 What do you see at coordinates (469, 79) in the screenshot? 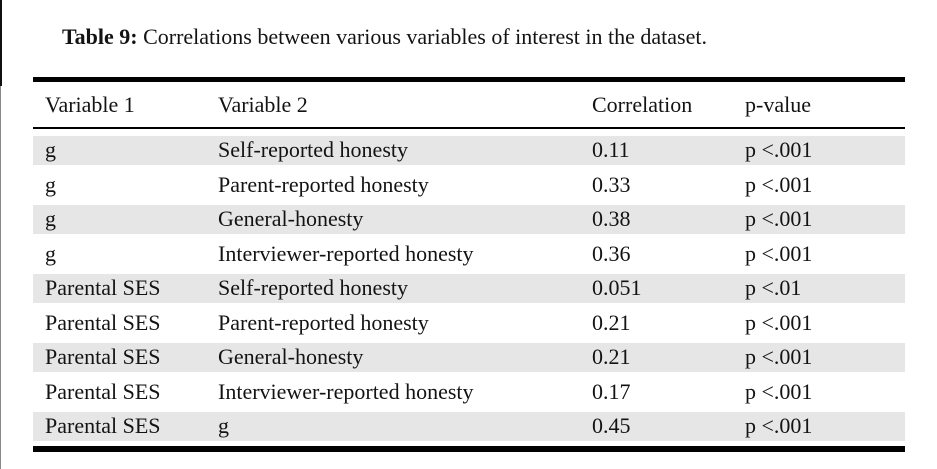
I see `table-top-rule` at bounding box center [469, 79].